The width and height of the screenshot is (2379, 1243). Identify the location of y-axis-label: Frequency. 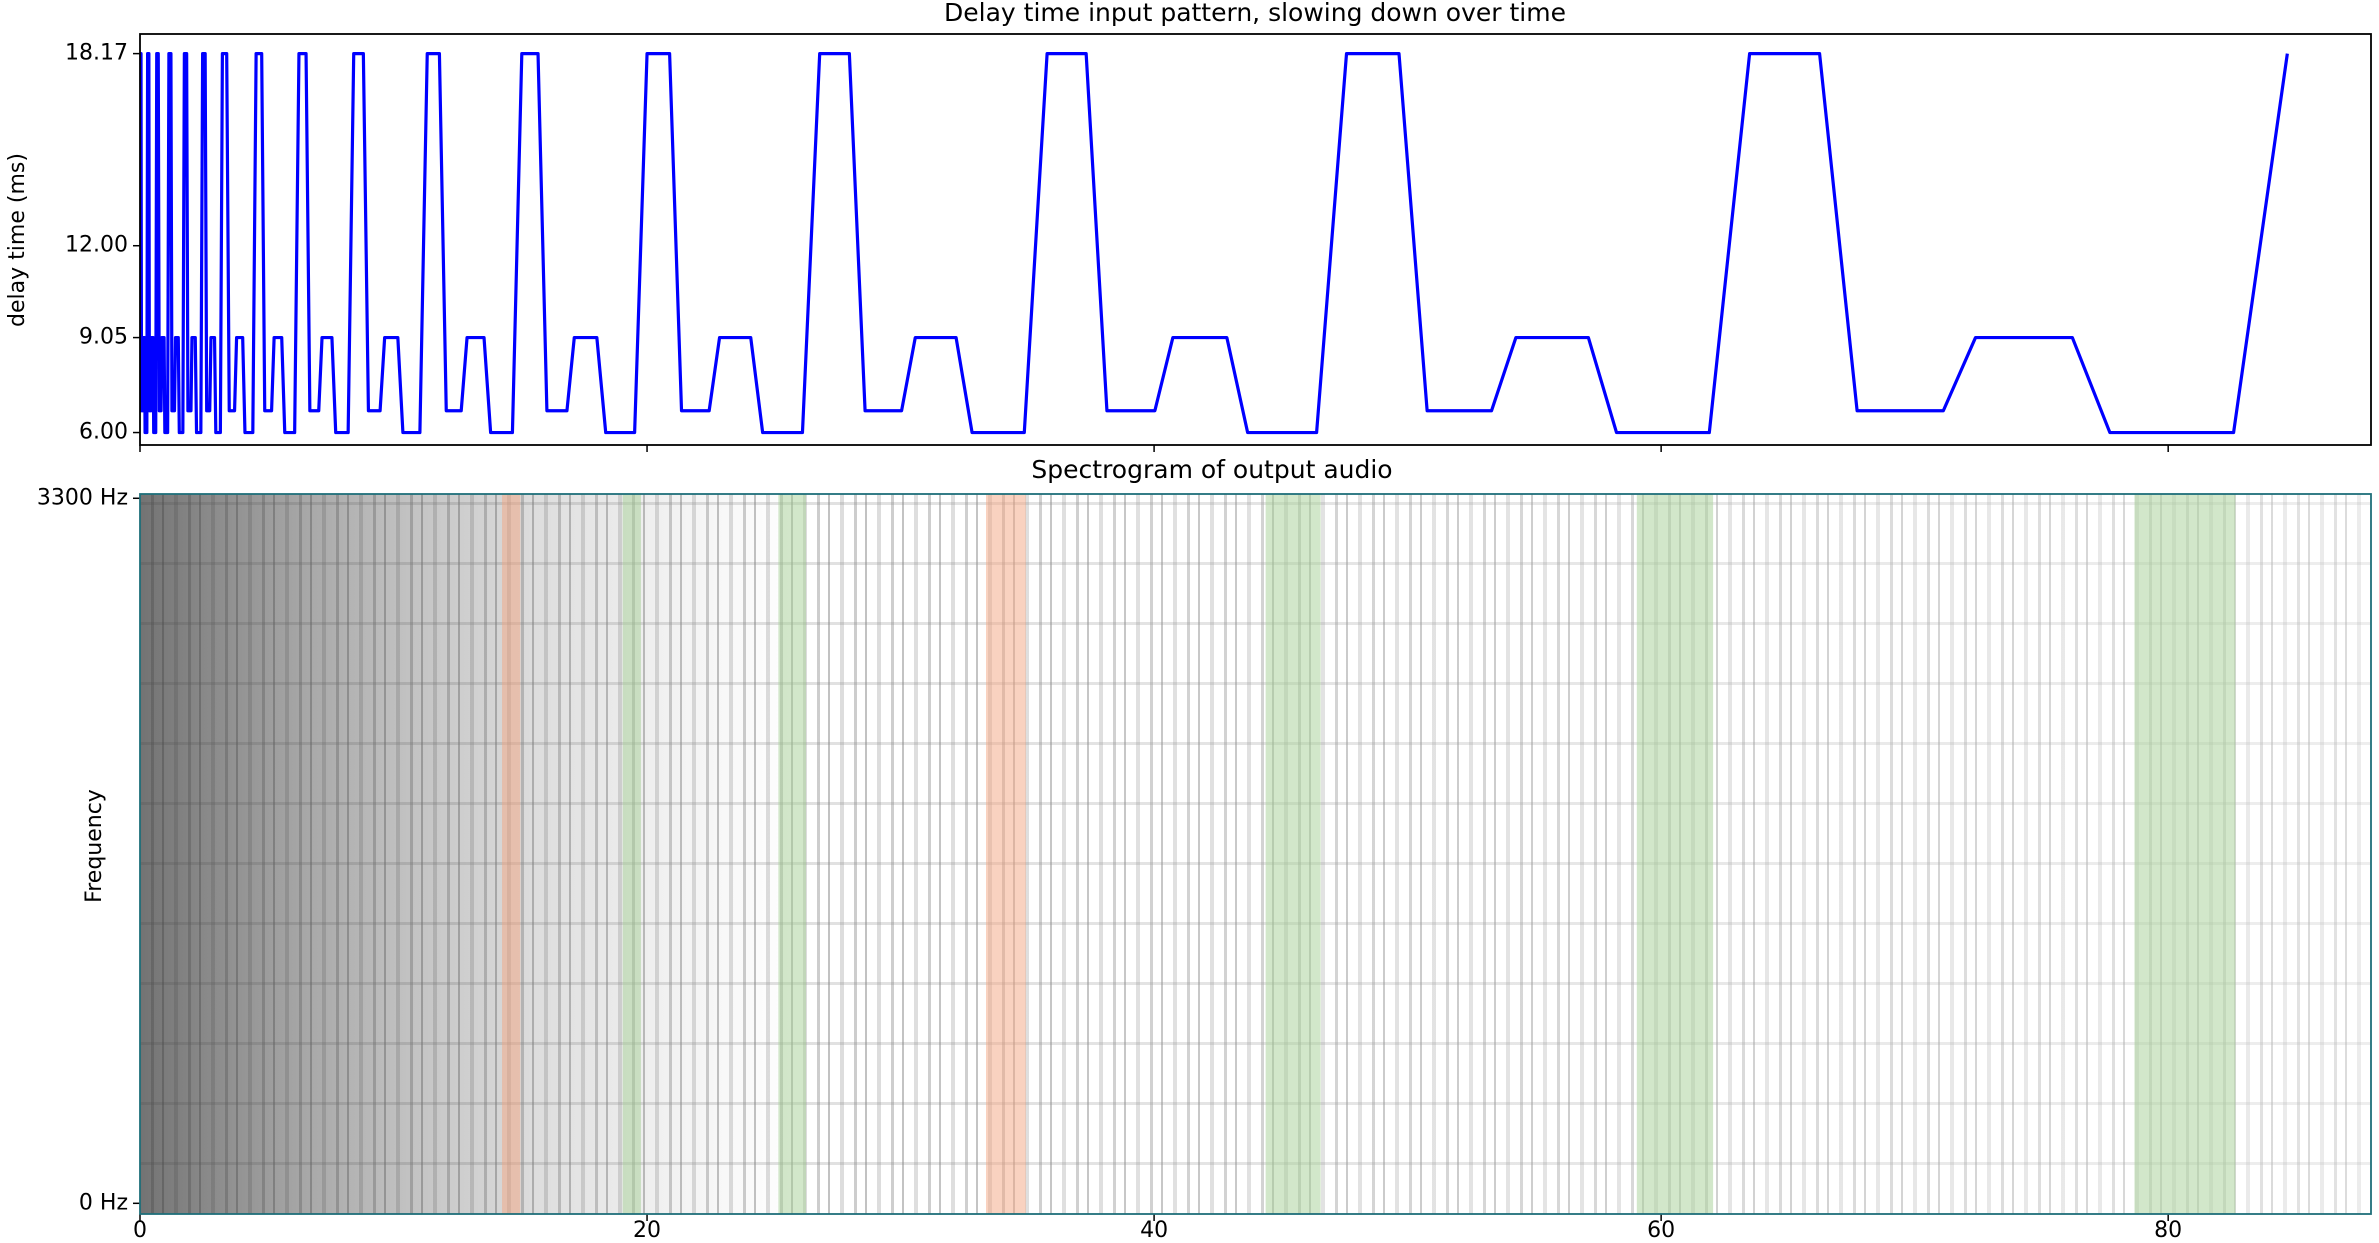
(94, 846).